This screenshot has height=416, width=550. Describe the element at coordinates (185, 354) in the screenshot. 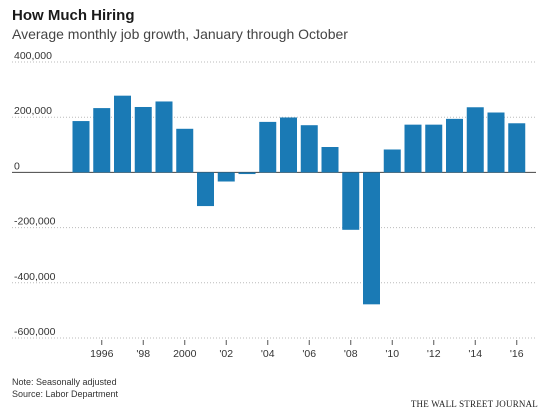

I see `x-tick-label: 2000` at that location.